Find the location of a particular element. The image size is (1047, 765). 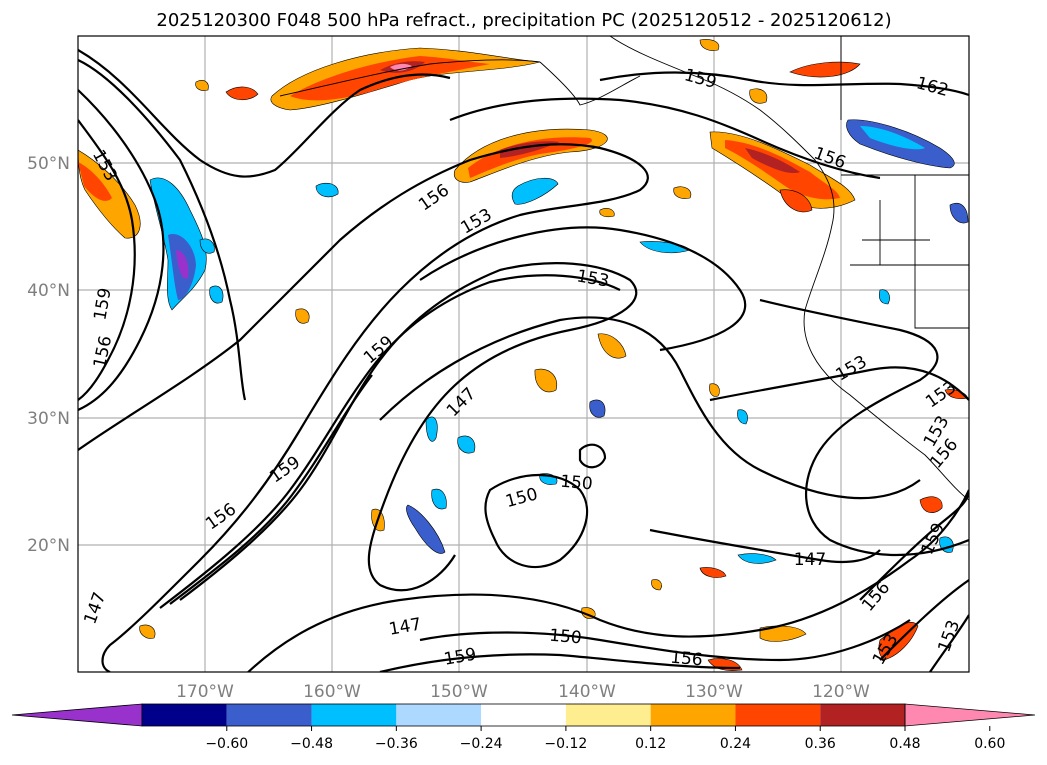

colorbar-outline is located at coordinates (523, 715).